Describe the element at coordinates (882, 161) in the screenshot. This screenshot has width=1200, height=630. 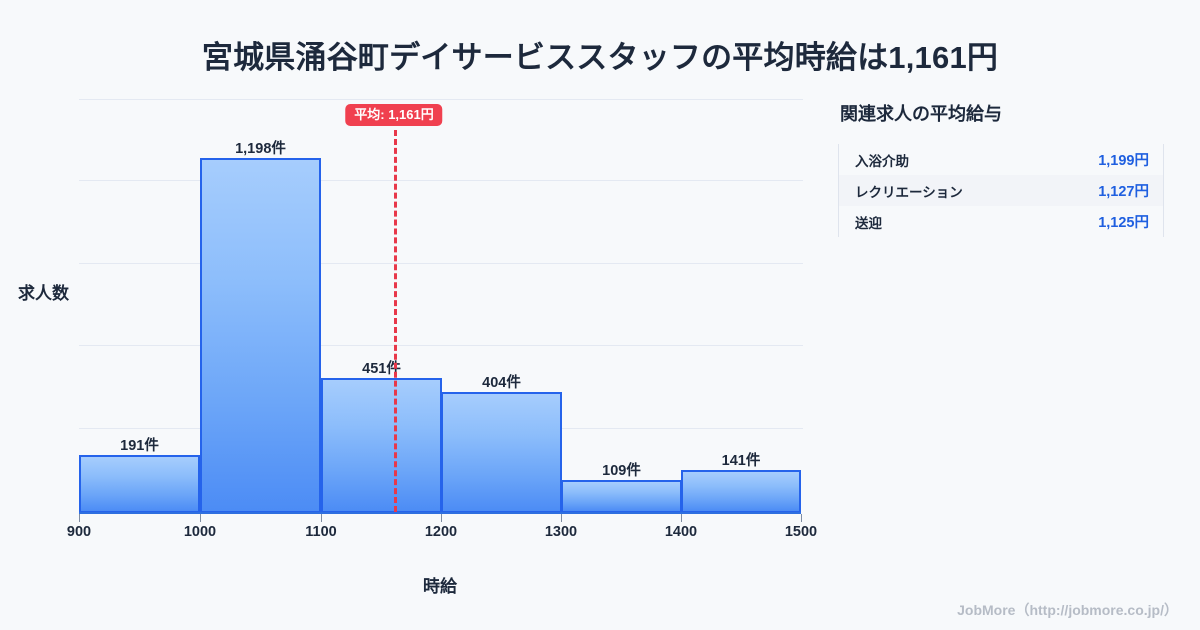
I see `salary-job-name: 入浴介助` at that location.